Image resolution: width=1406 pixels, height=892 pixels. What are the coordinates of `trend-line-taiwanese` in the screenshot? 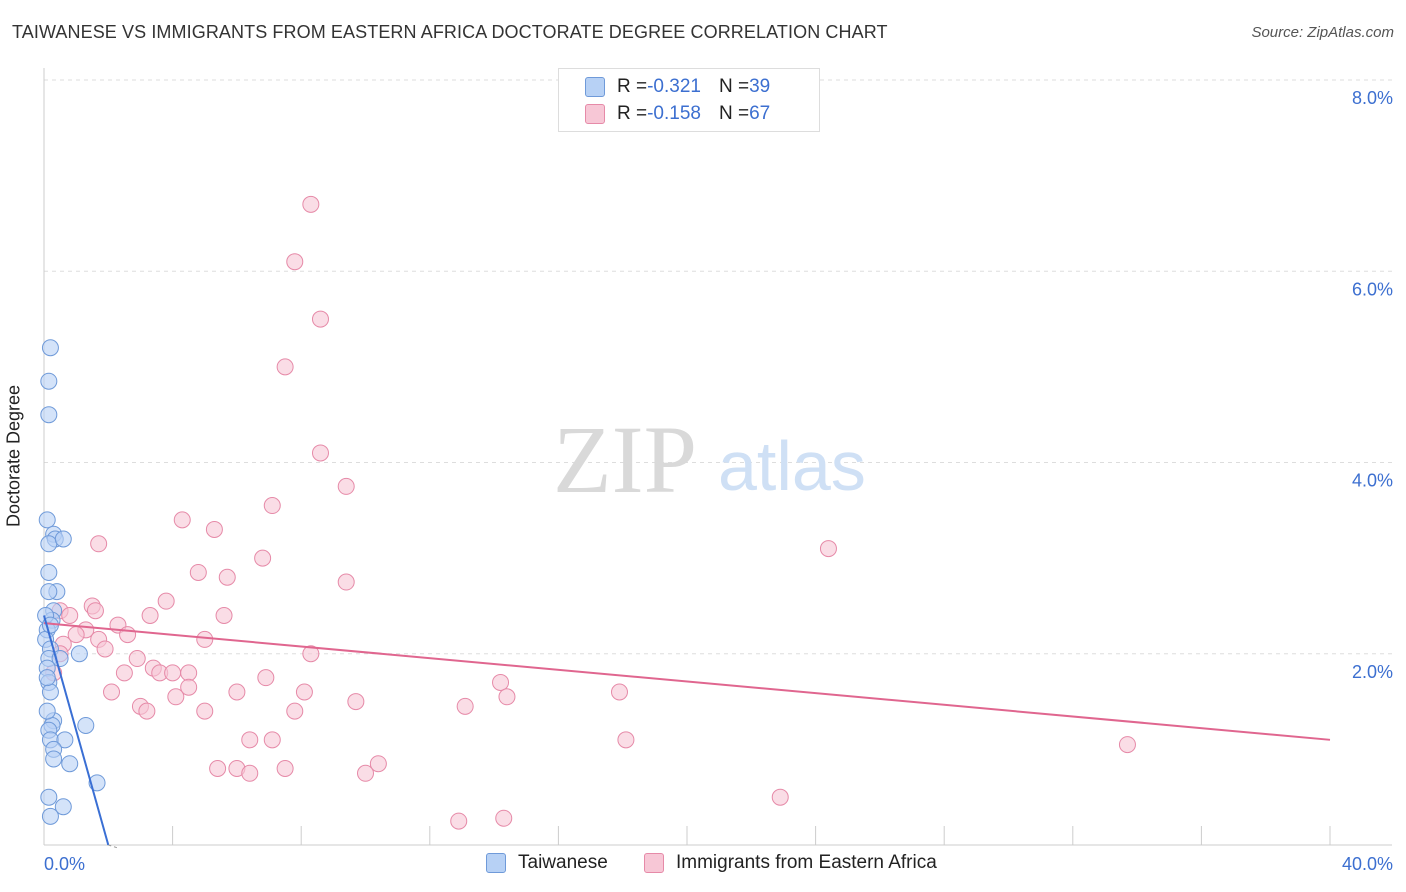 It's located at (76, 730).